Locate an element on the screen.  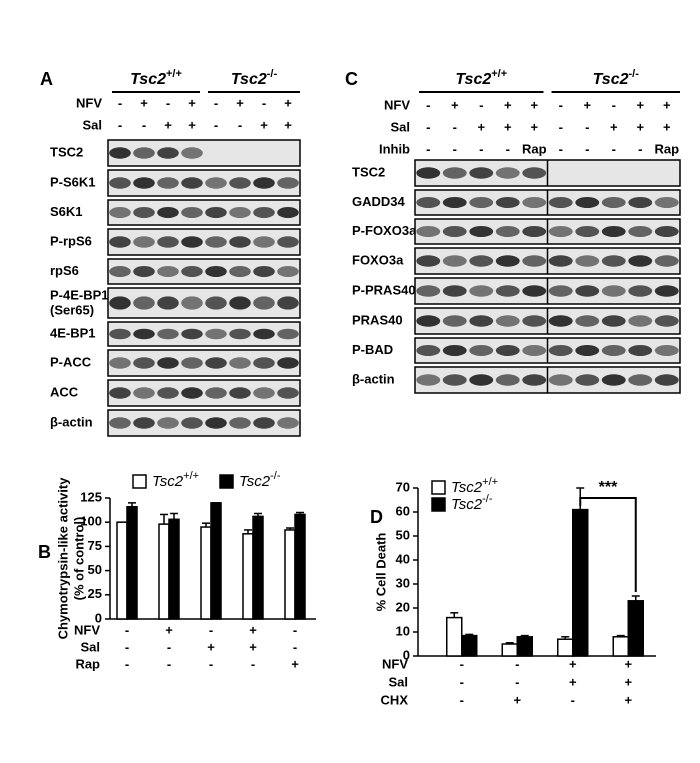
condition-label: NFV is located at coordinates (87, 629).